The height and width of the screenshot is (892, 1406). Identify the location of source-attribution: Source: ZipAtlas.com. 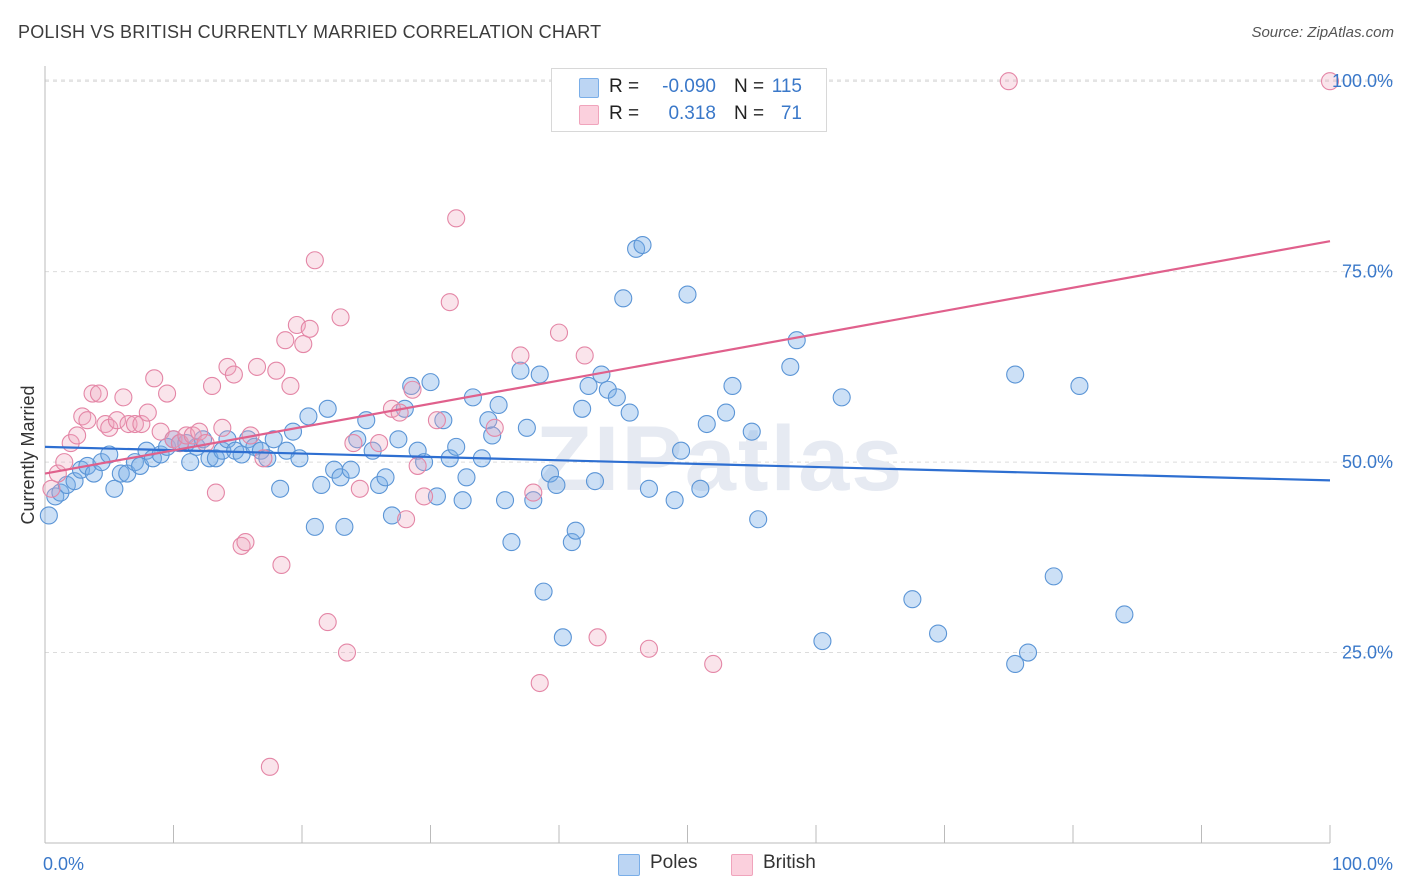
(1322, 32).